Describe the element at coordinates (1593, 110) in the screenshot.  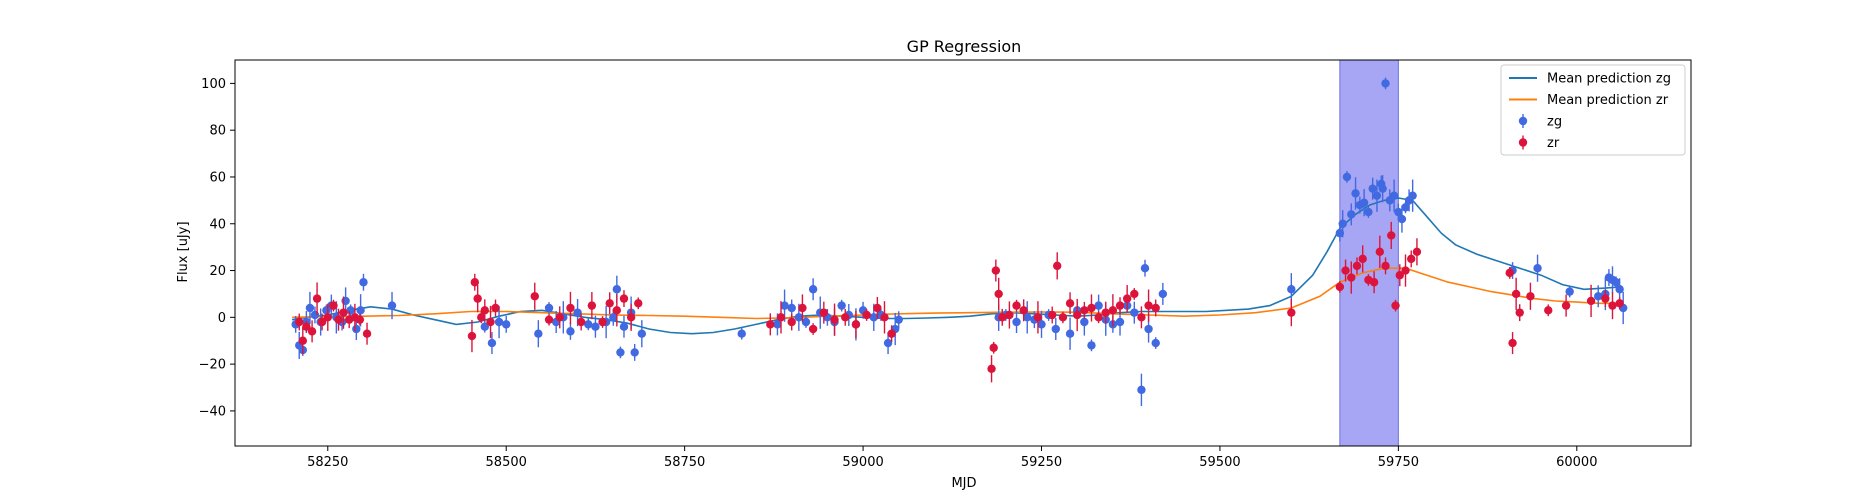
I see `legend-box` at that location.